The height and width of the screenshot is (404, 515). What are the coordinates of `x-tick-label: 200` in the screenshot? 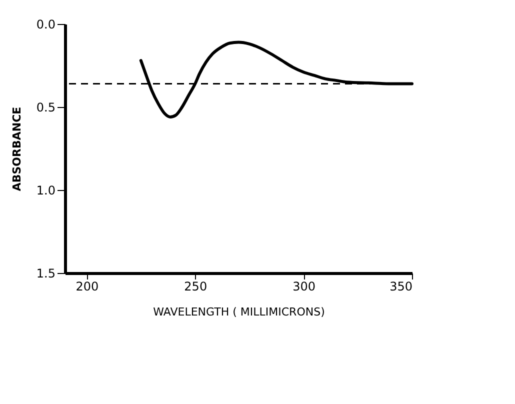 It's located at (87, 287).